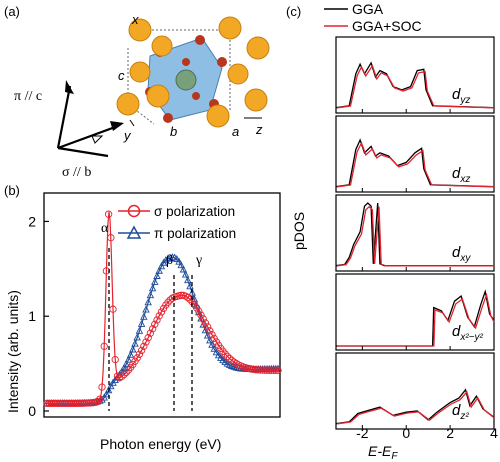 The width and height of the screenshot is (500, 462). I want to click on annotation-beta: β, so click(169, 260).